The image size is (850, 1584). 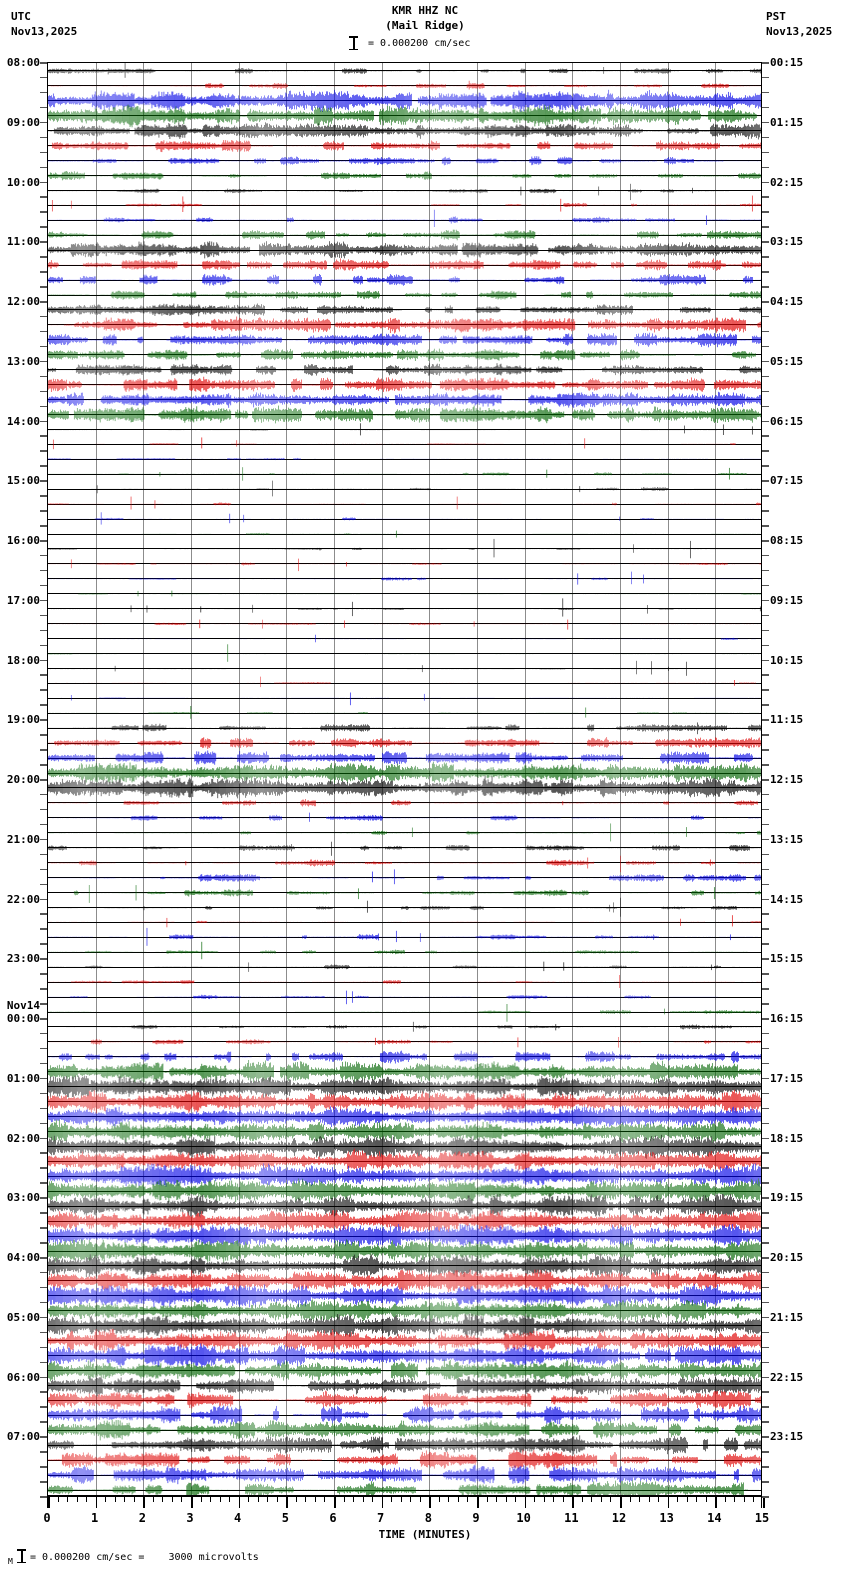 I want to click on left-time-label: 10:00, so click(x=23, y=182).